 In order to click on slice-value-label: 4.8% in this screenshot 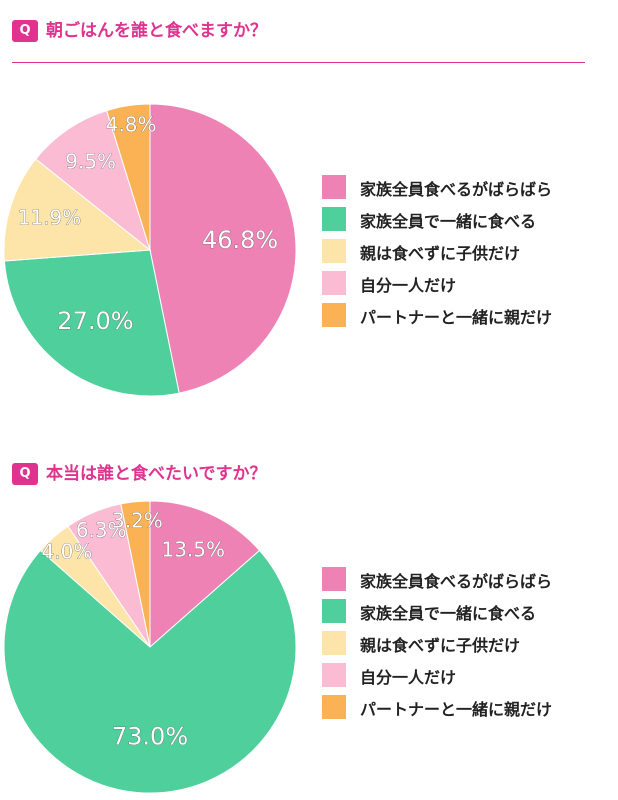, I will do `click(131, 124)`.